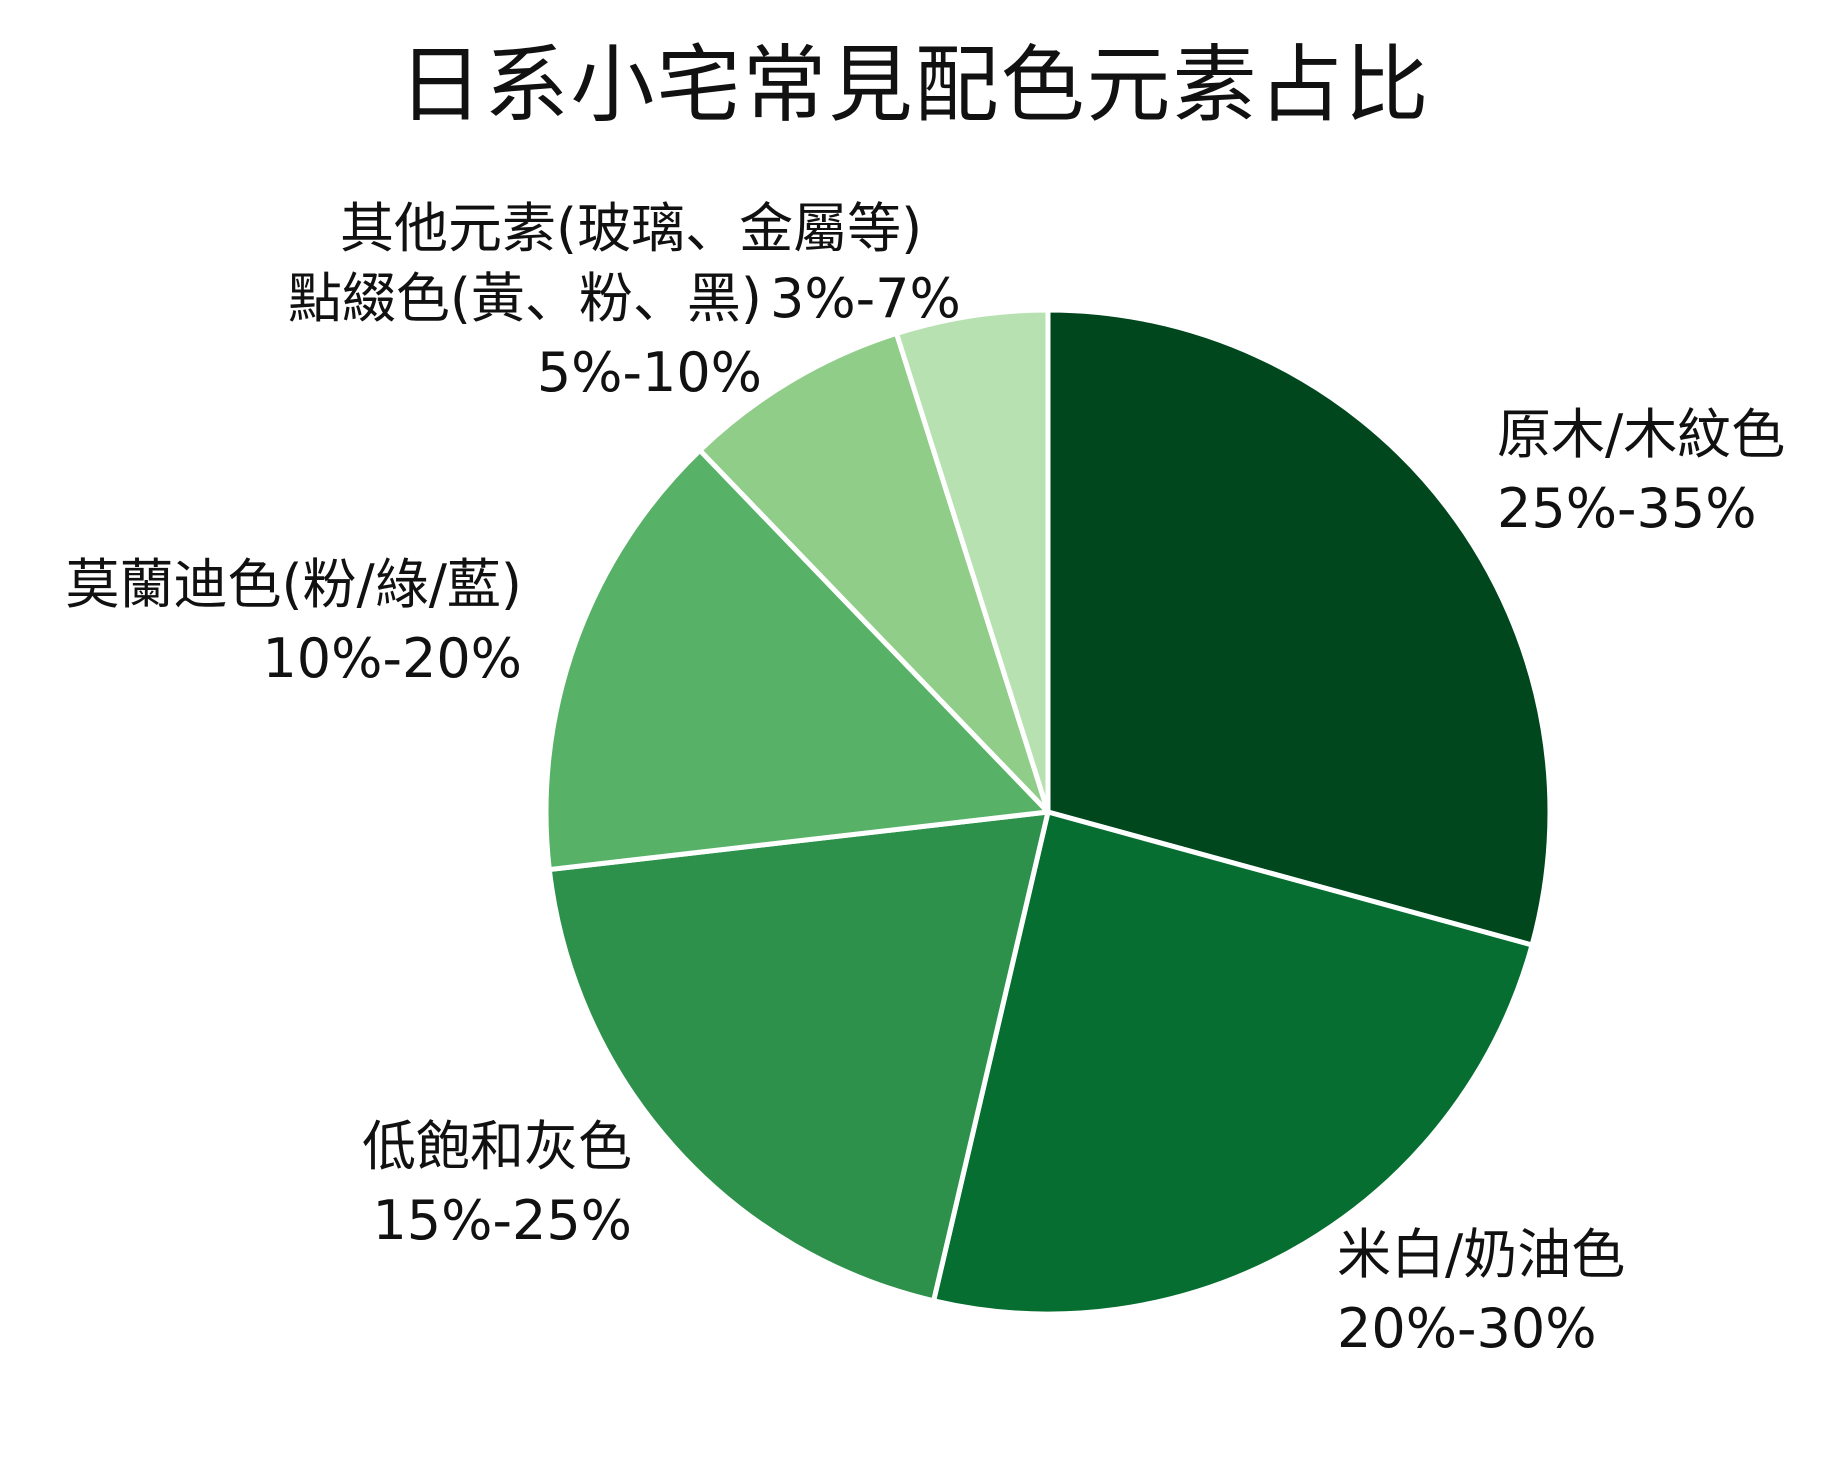 This screenshot has height=1468, width=1829. I want to click on label-accent-name: 點綴色(黃、粉、黑), so click(524, 298).